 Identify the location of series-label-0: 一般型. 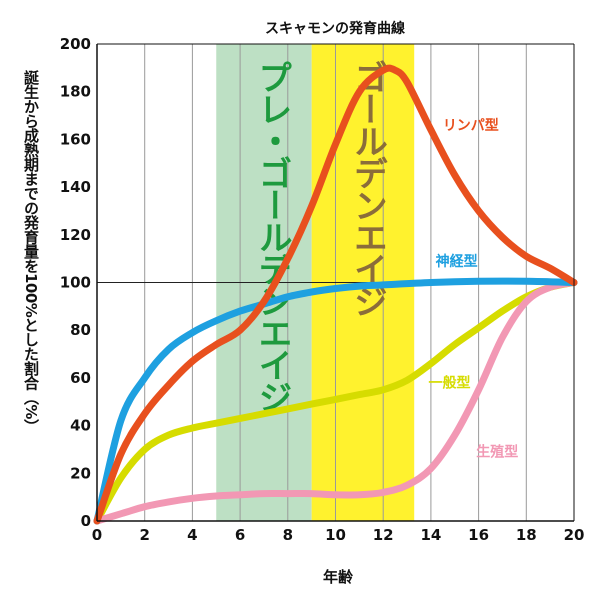
(450, 382).